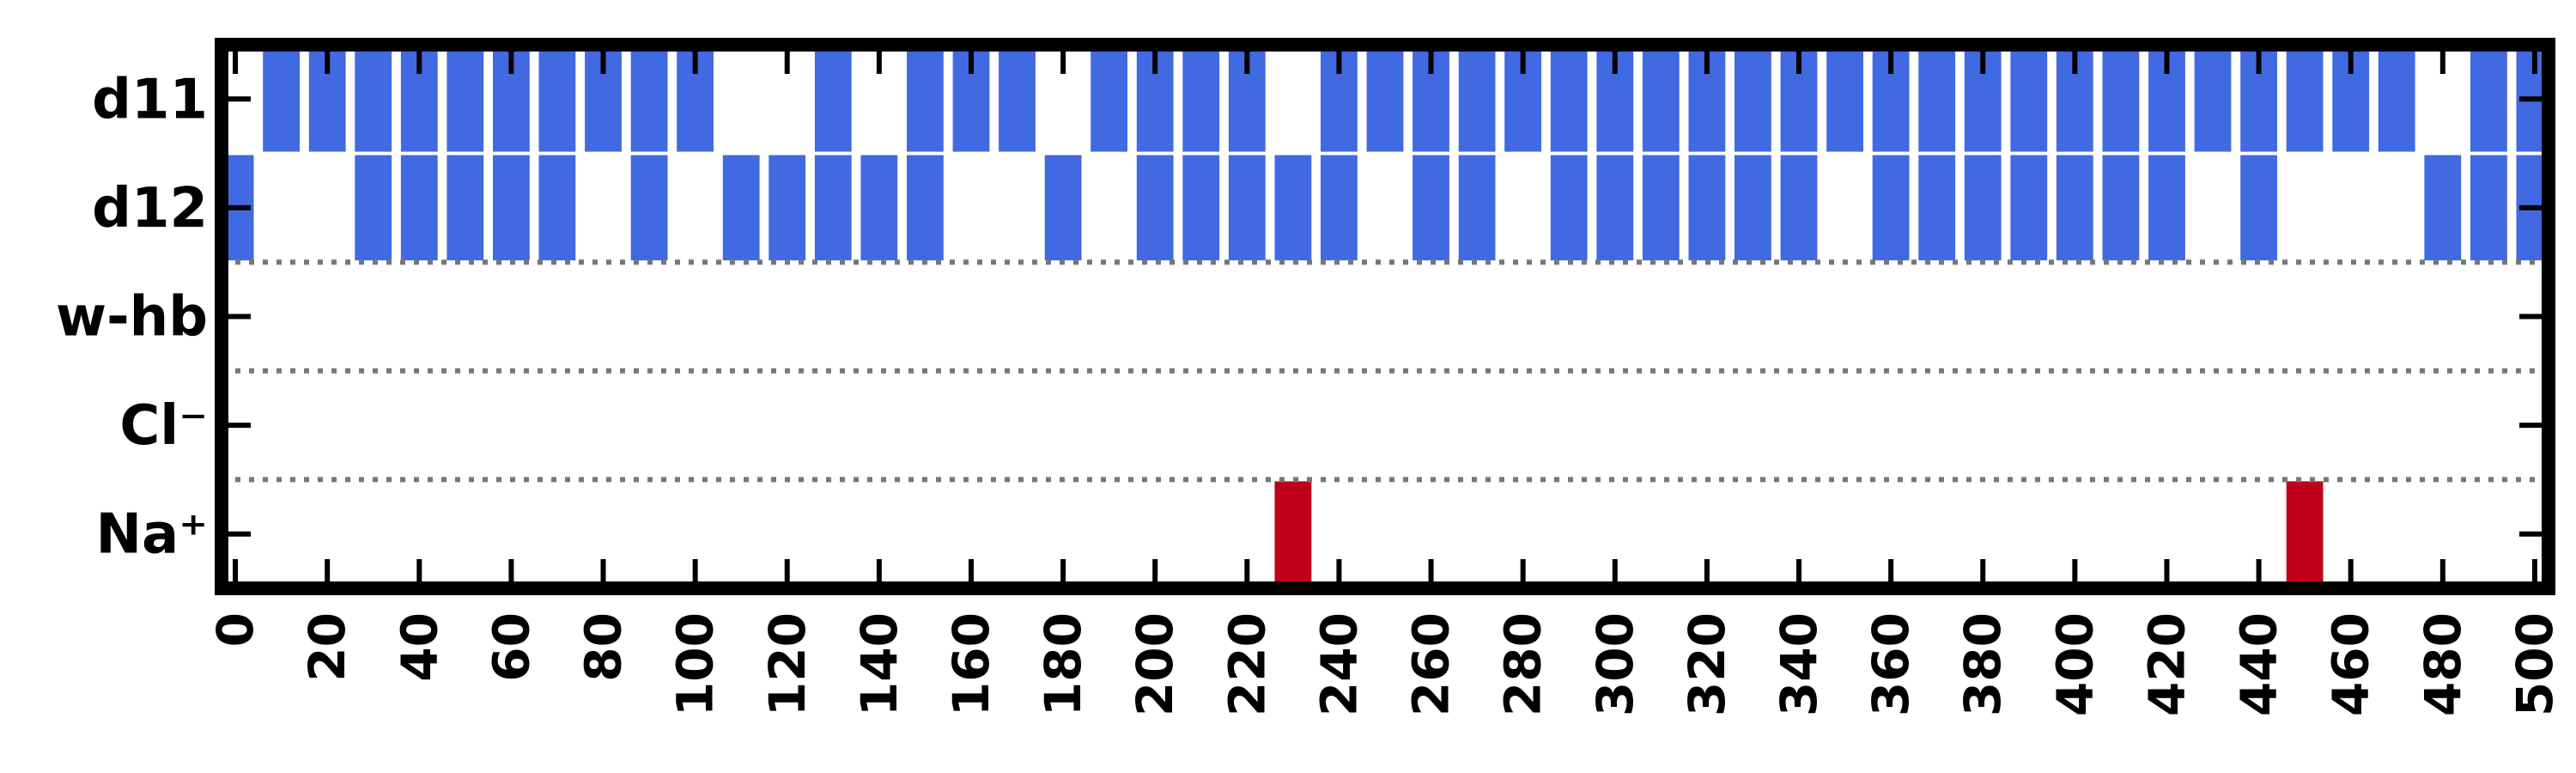 This screenshot has height=773, width=2576. I want to click on xtick-label: 320, so click(1707, 664).